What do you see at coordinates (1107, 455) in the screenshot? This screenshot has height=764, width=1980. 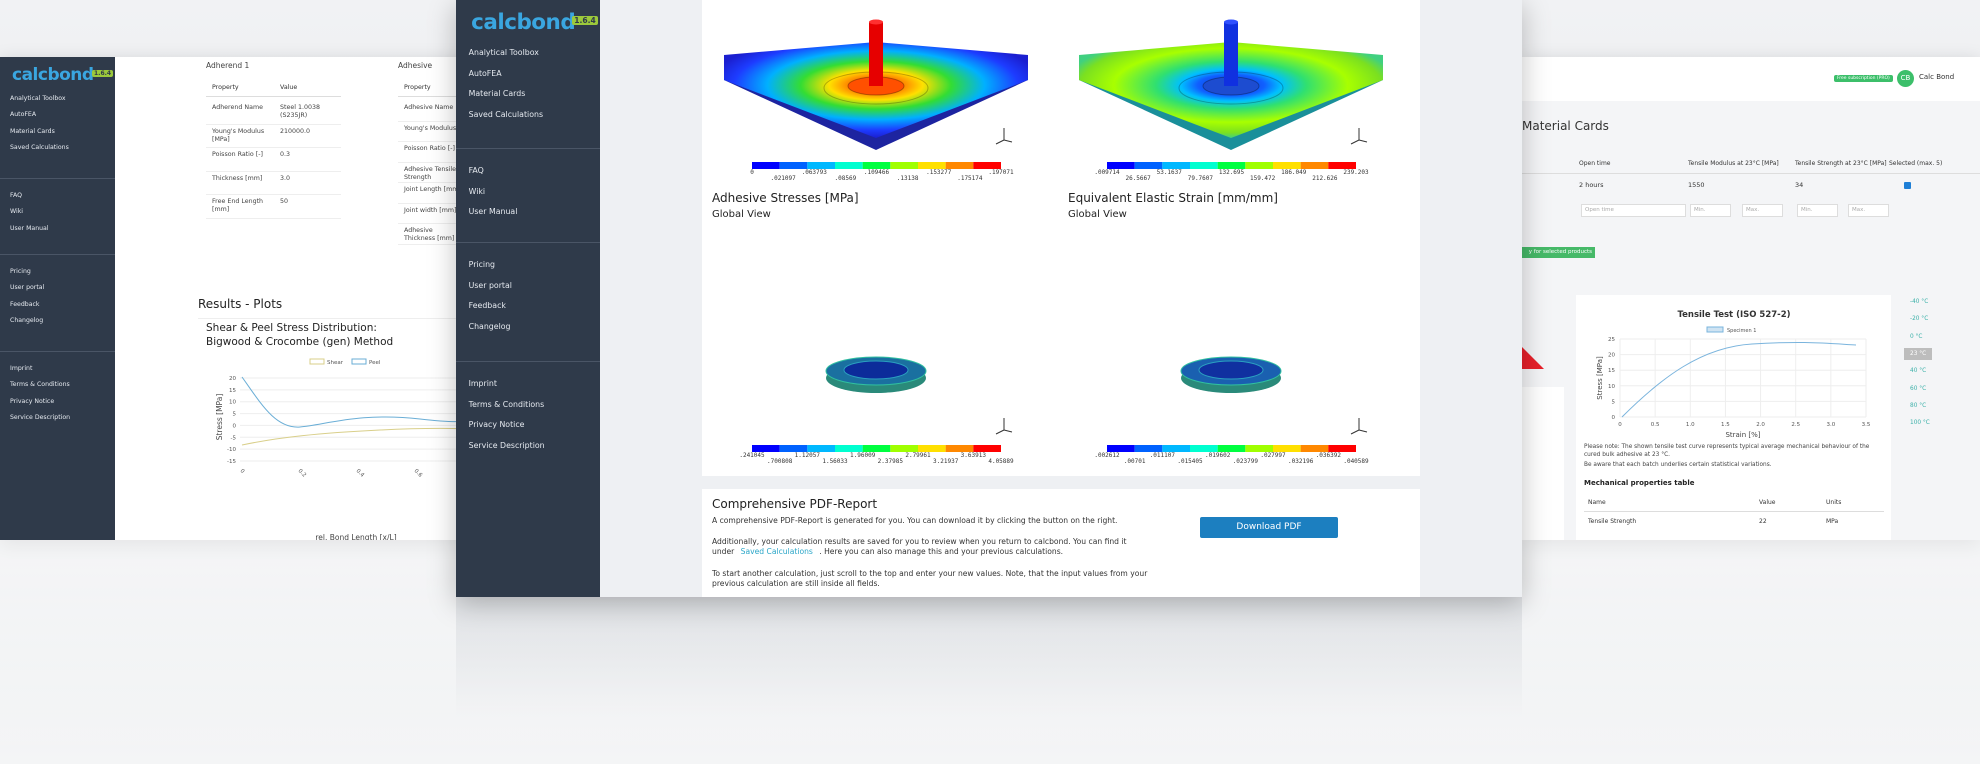 I see `colorbar-label: .002612` at bounding box center [1107, 455].